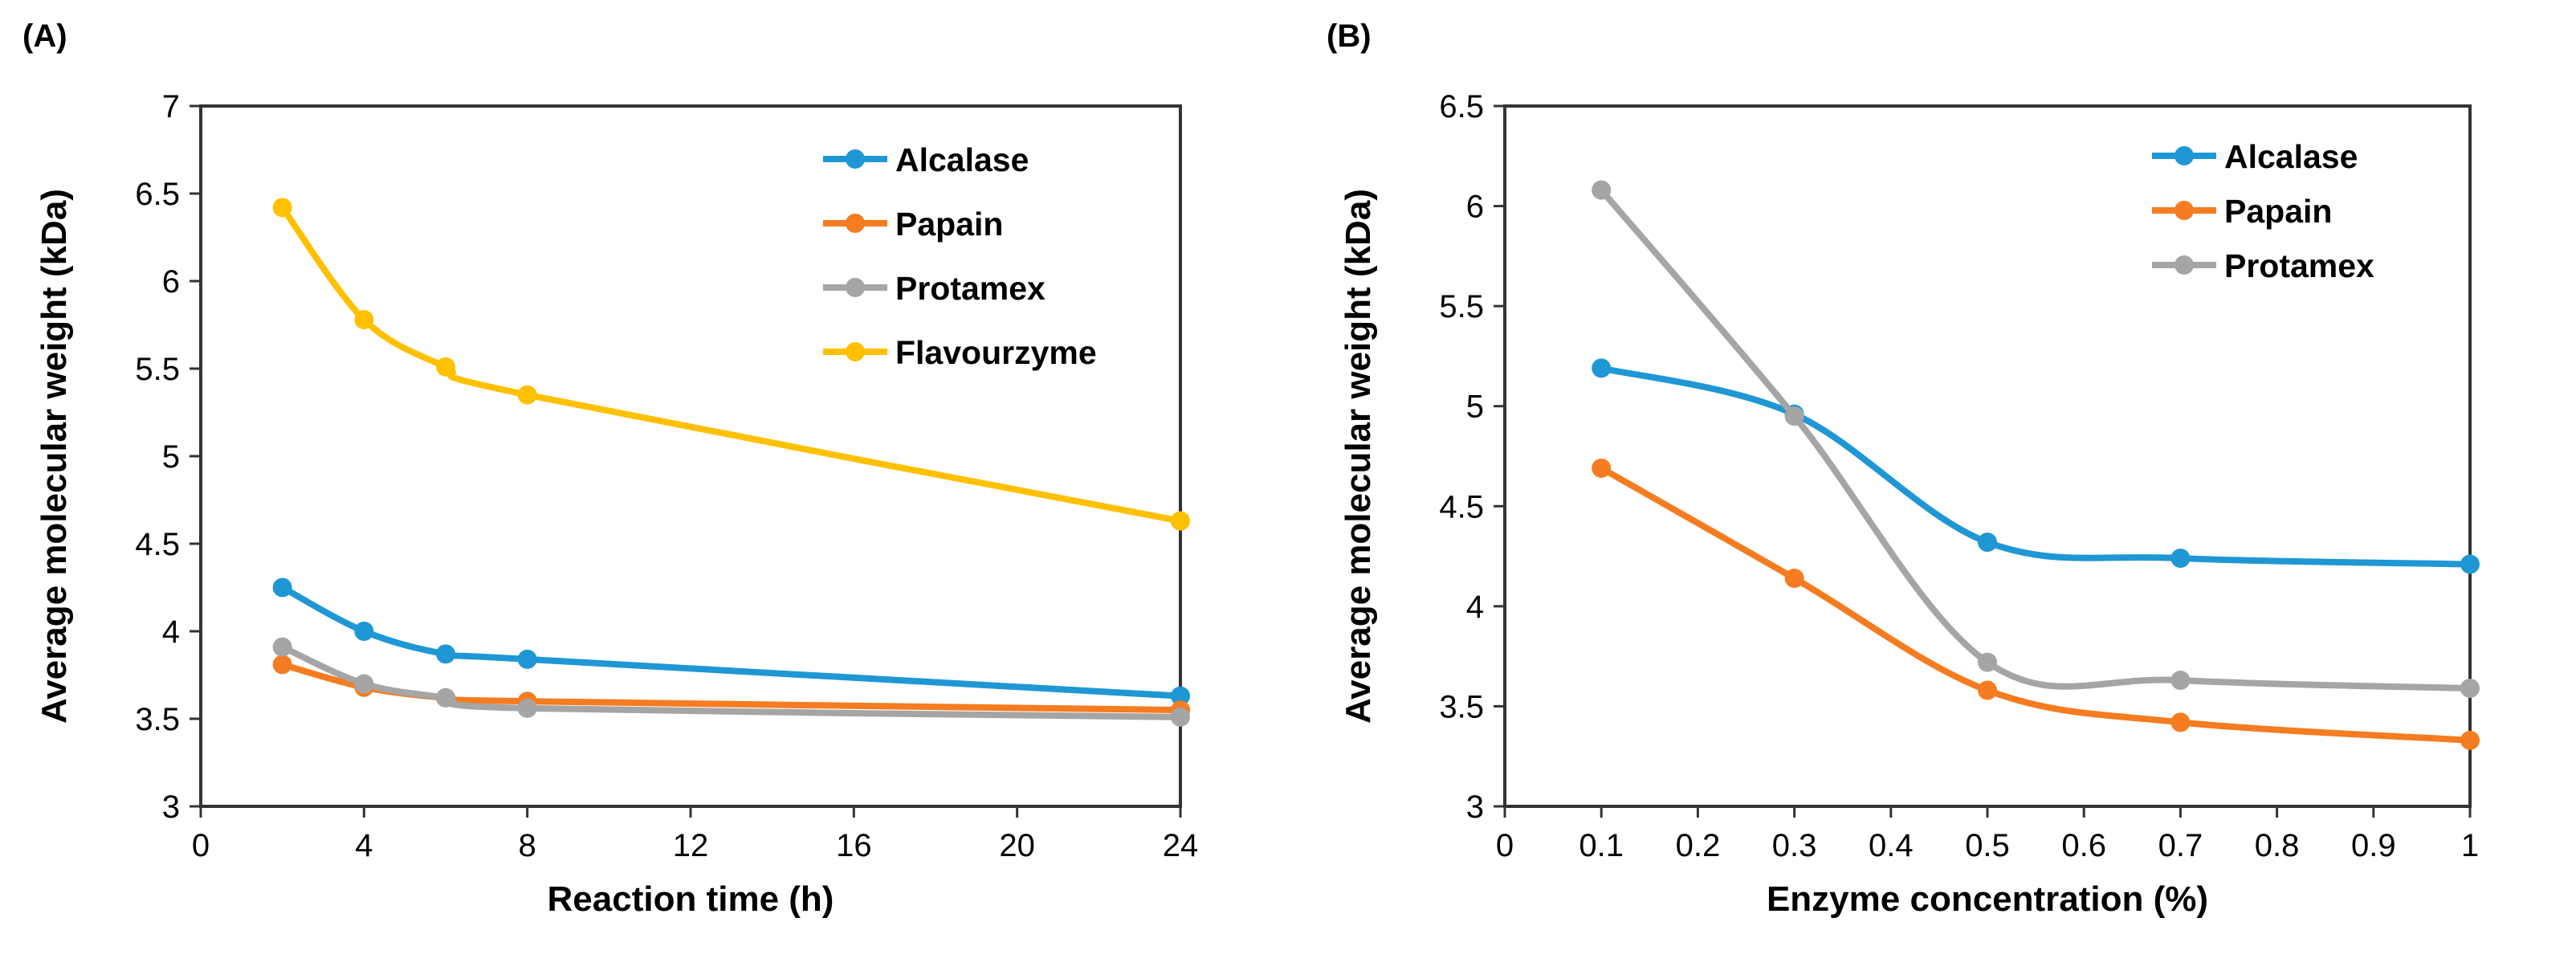 Image resolution: width=2576 pixels, height=975 pixels. Describe the element at coordinates (970, 288) in the screenshot. I see `legend-label: Protamex` at that location.